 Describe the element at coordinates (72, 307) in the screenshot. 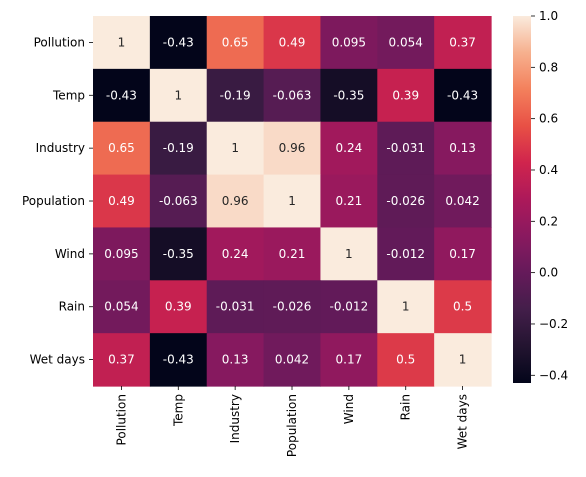

I see `y-tick-label: Rain` at that location.